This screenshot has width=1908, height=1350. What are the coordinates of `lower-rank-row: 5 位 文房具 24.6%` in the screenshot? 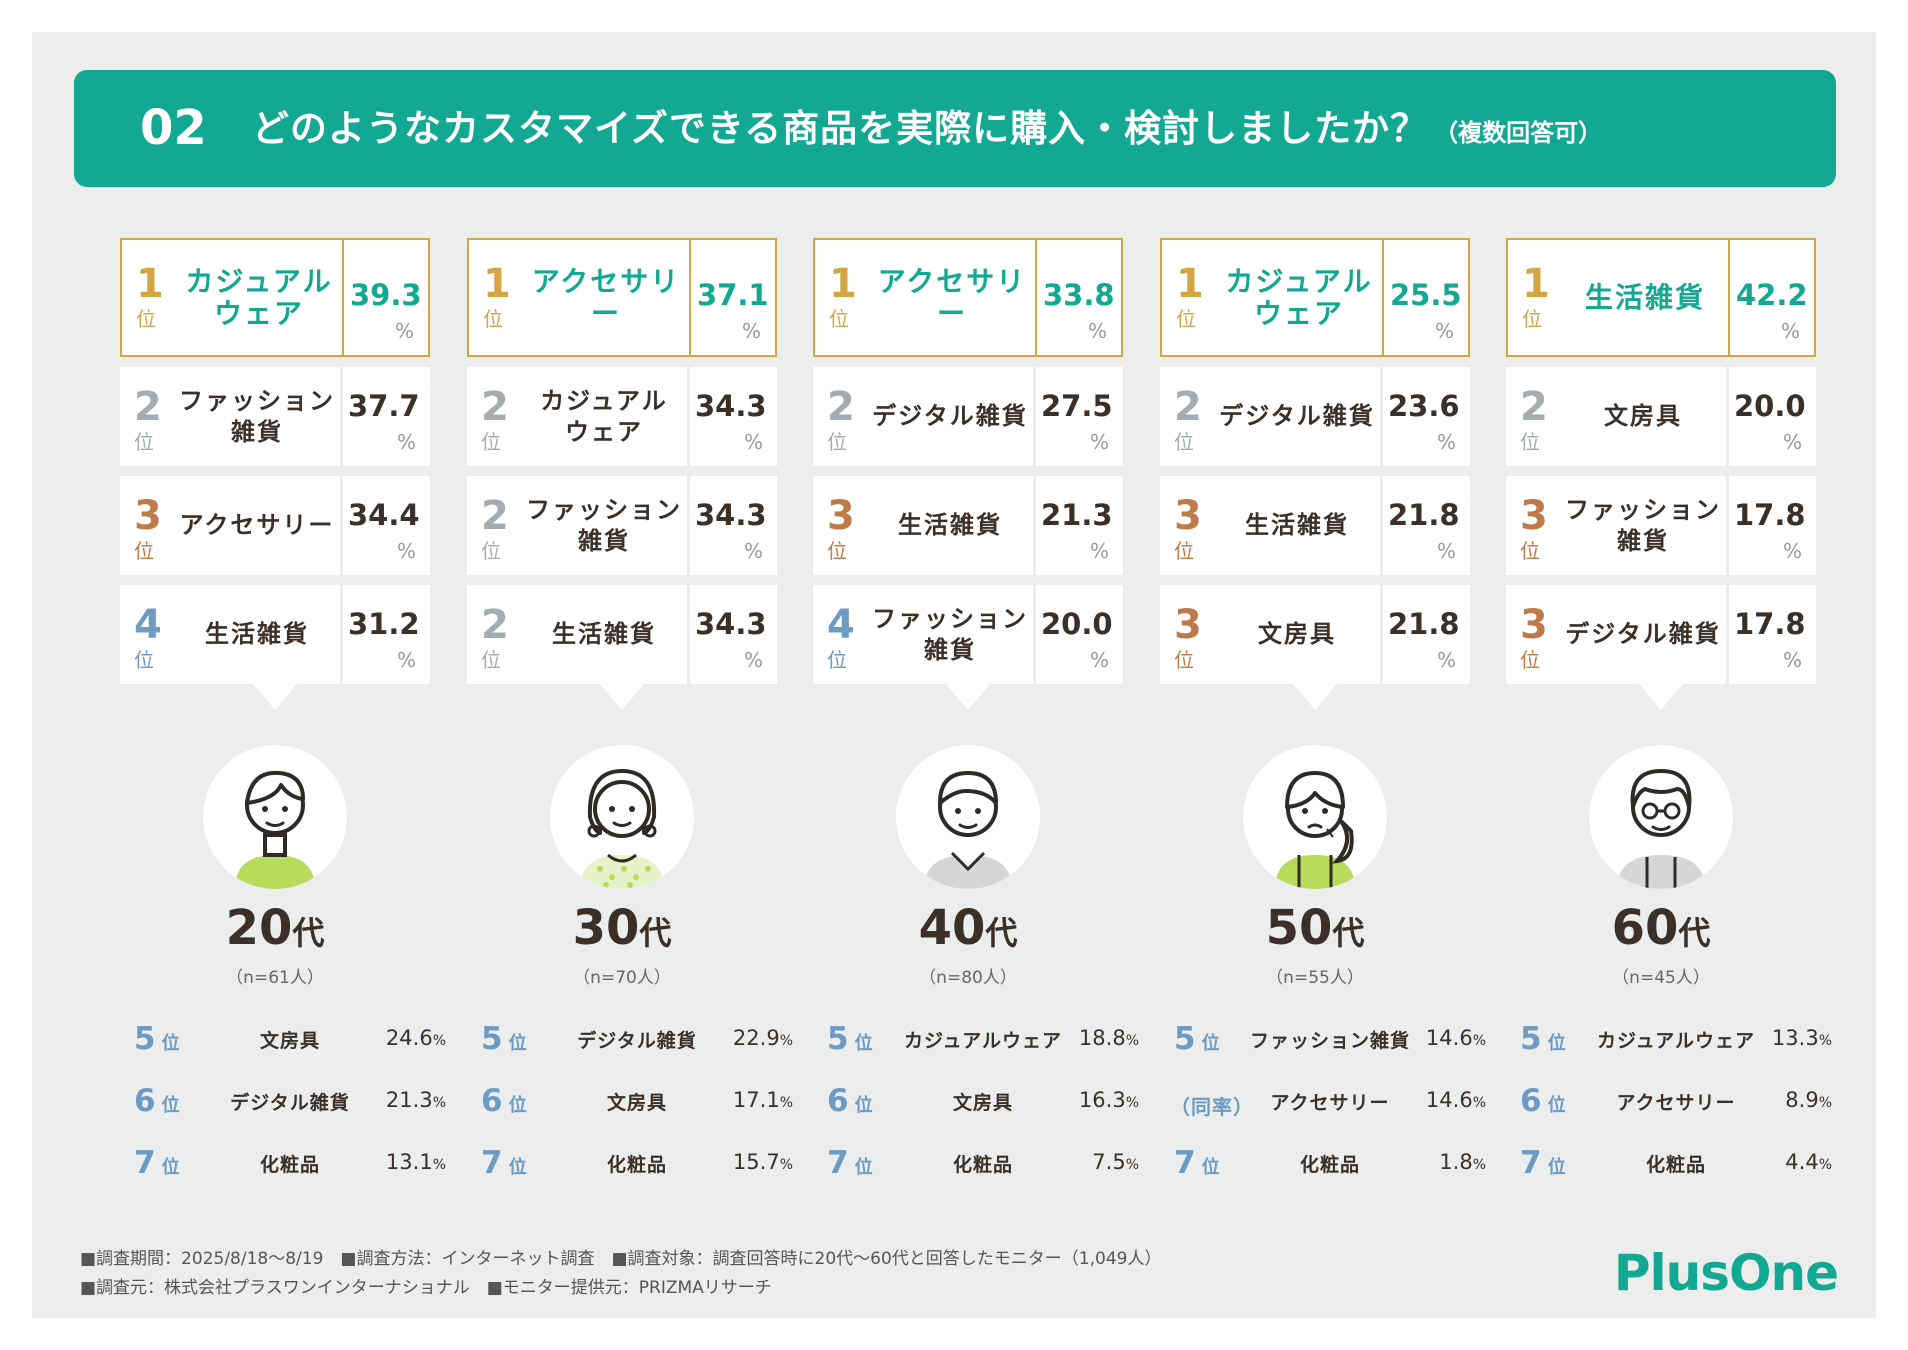 It's located at (285, 1038).